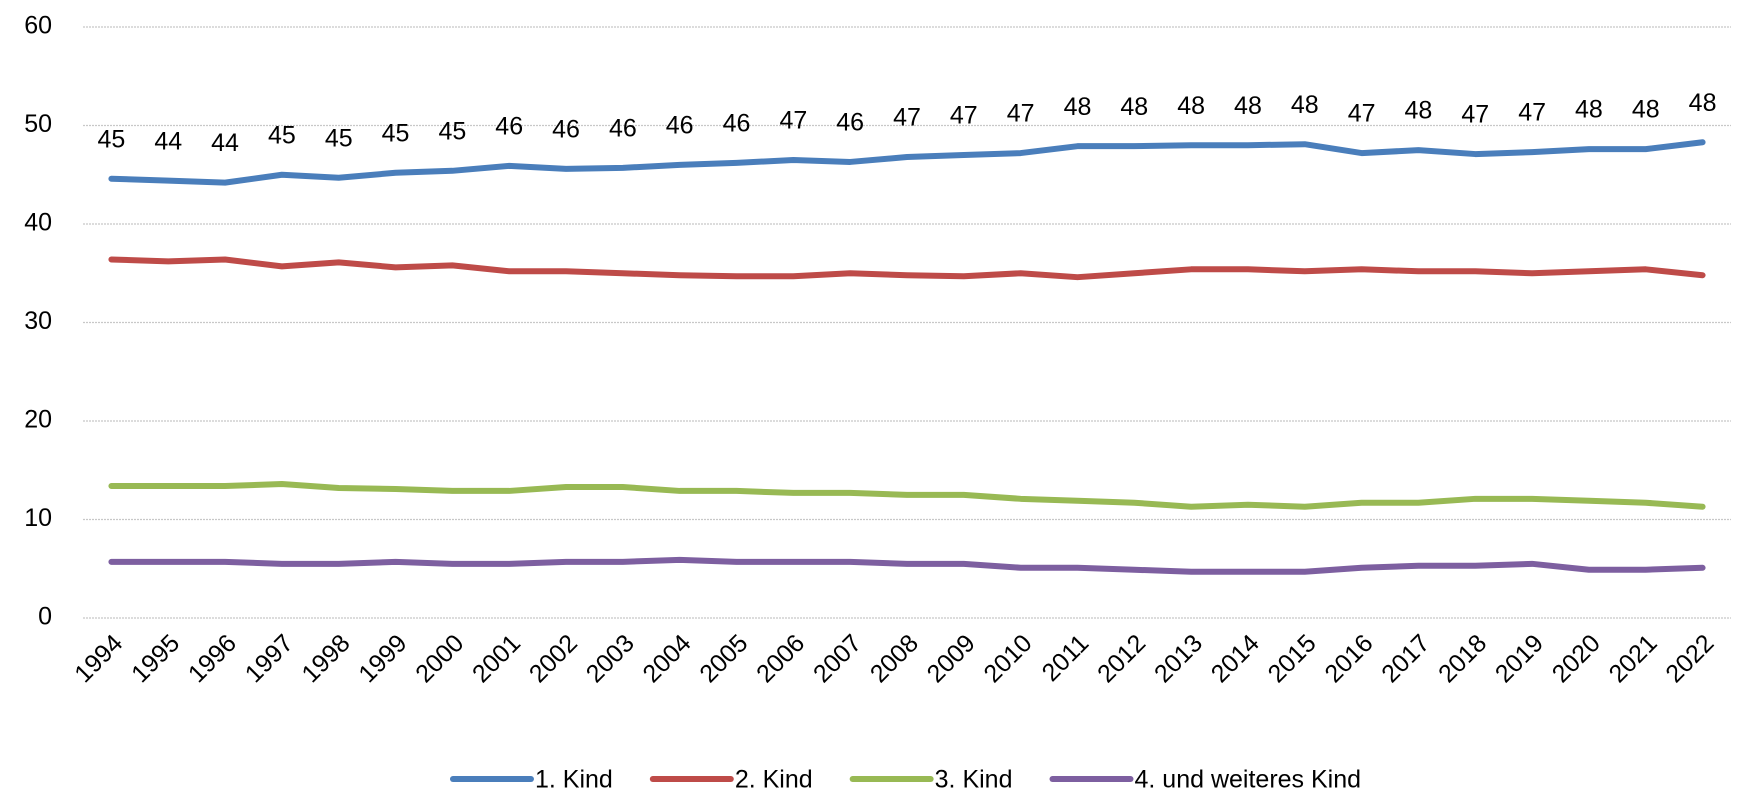 Image resolution: width=1743 pixels, height=801 pixels. Describe the element at coordinates (1121, 658) in the screenshot. I see `x-tick-label: 2012` at that location.